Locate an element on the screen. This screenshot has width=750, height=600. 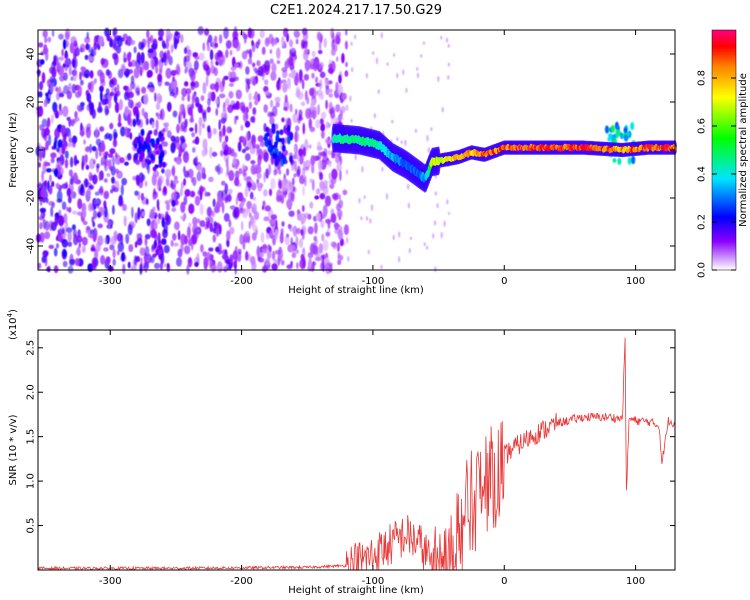
spectrogram-y-axis-label: Frequency (Hz) is located at coordinates (13, 150).